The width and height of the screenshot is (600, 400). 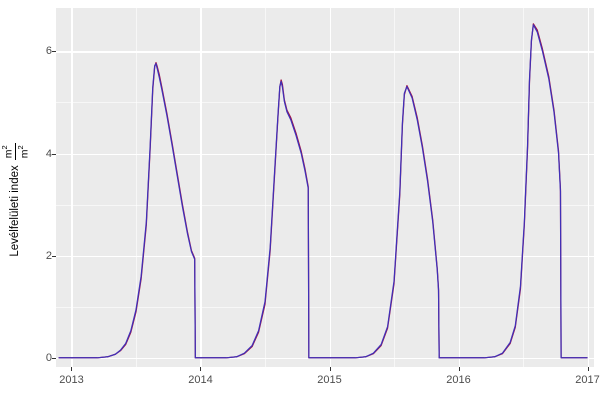 What do you see at coordinates (587, 380) in the screenshot?
I see `x-tick-label: 2017` at bounding box center [587, 380].